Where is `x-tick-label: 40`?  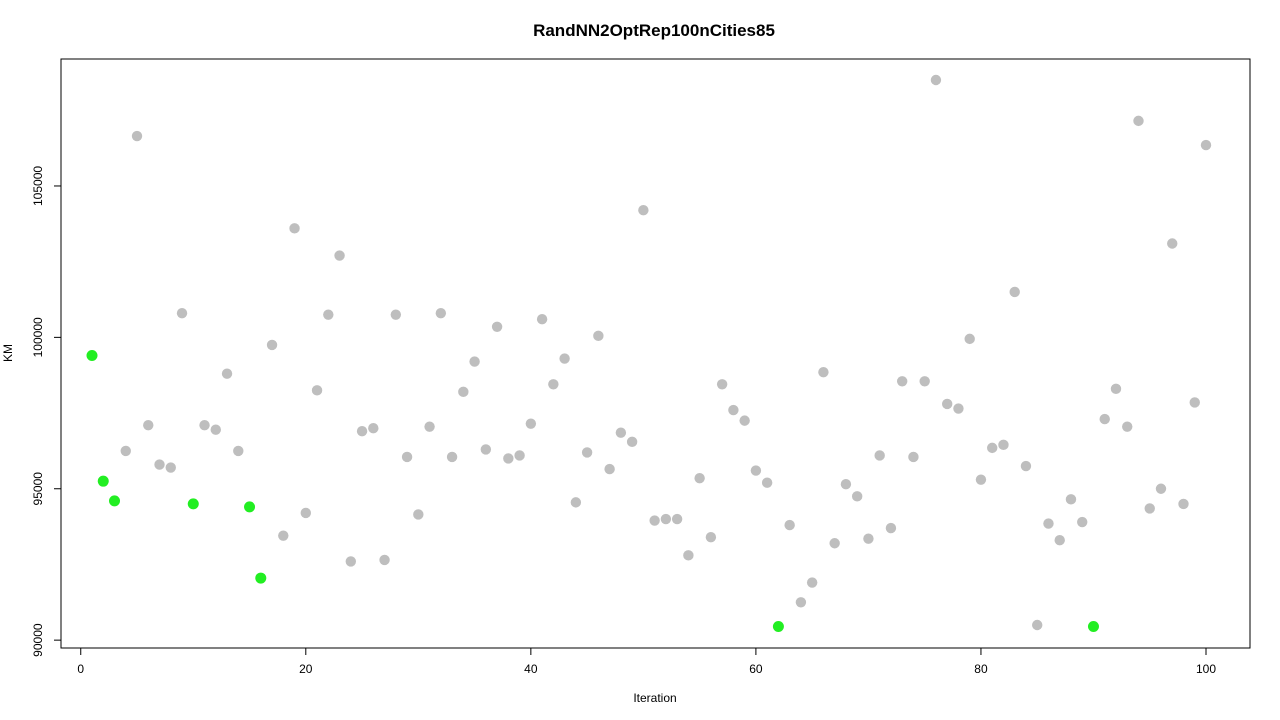
x-tick-label: 40 is located at coordinates (531, 669).